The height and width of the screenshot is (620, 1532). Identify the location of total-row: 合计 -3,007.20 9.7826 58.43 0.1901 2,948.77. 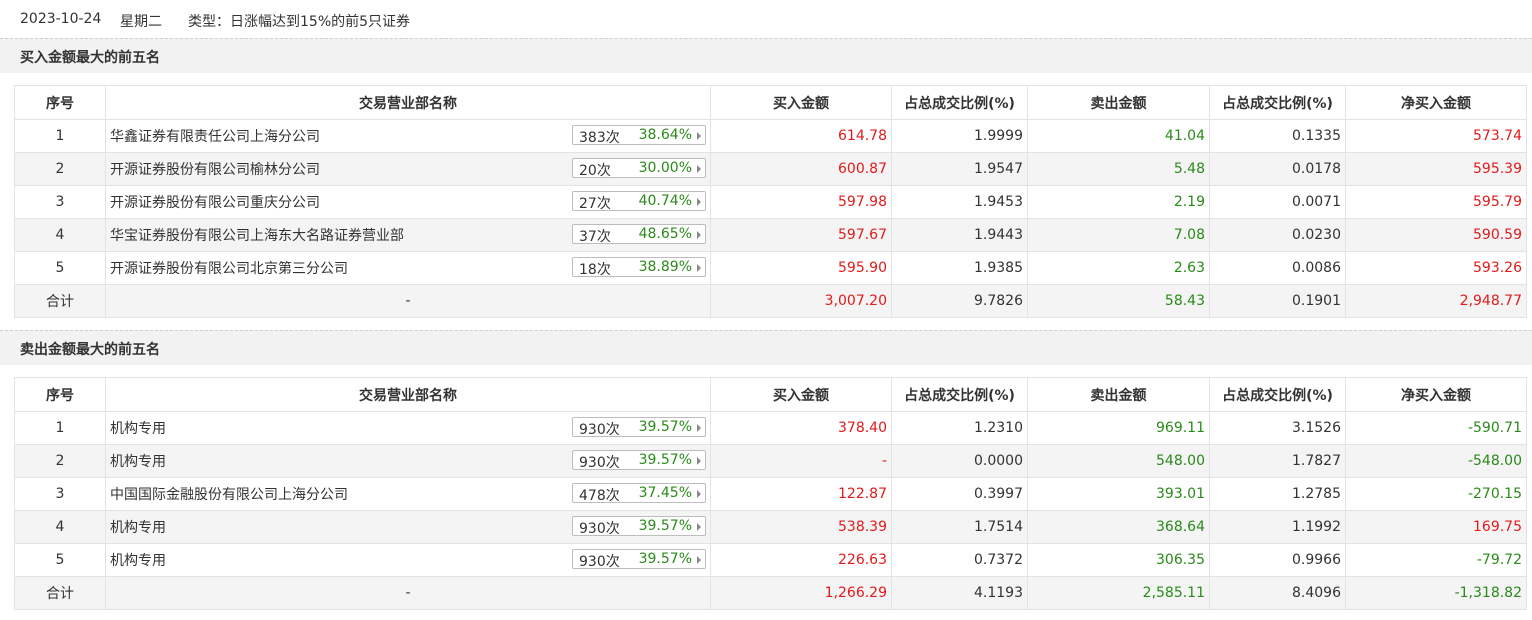
(770, 301).